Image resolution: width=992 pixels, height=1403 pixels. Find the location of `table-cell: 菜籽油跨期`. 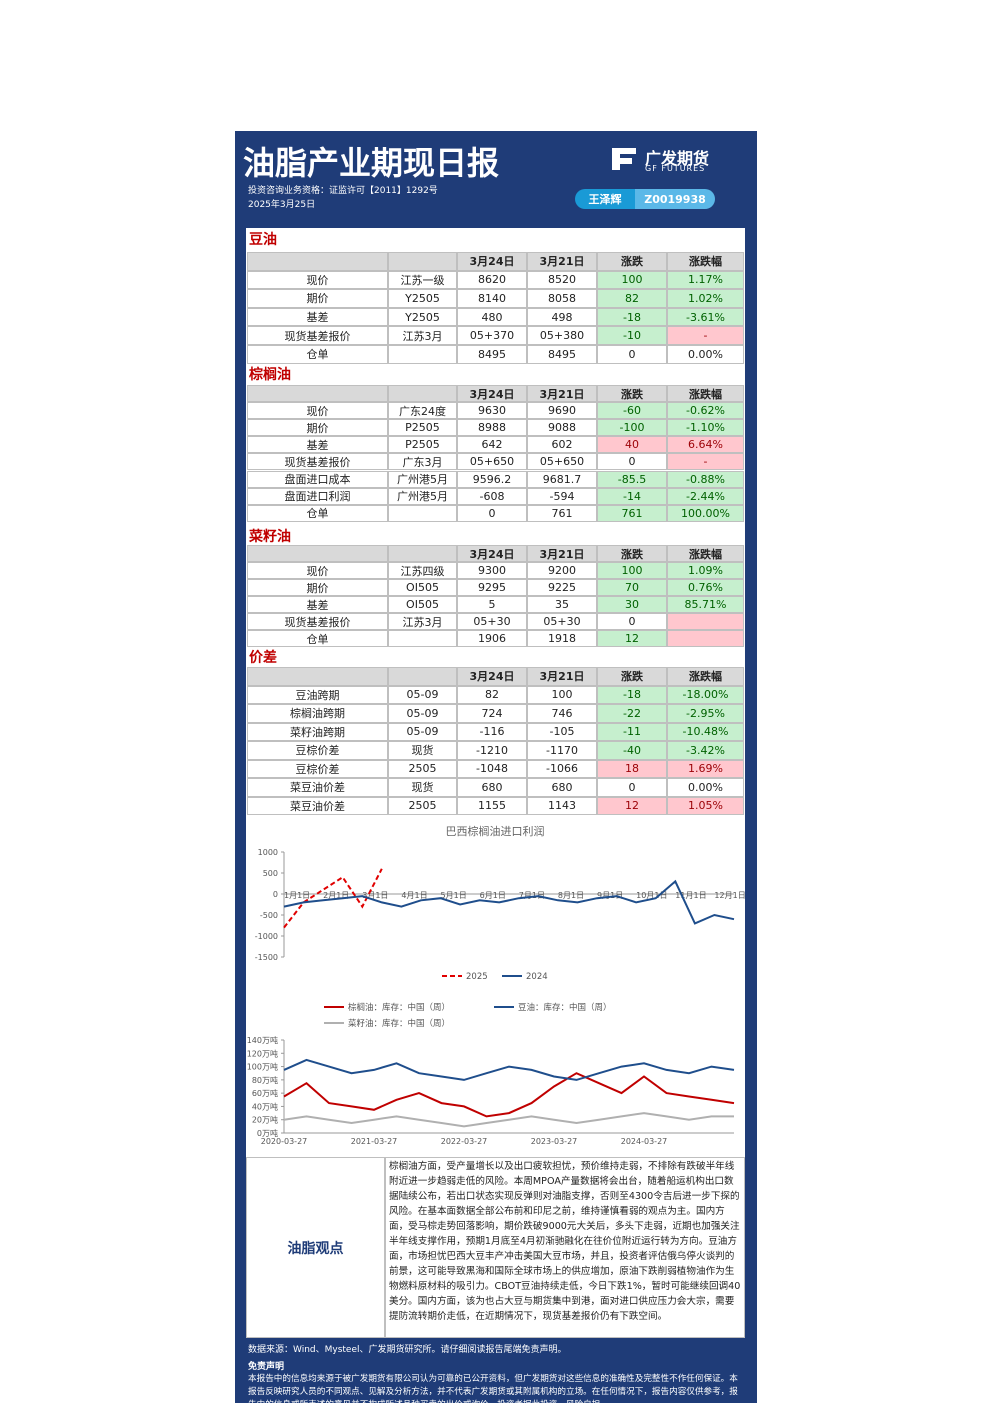

table-cell: 菜籽油跨期 is located at coordinates (317, 731).